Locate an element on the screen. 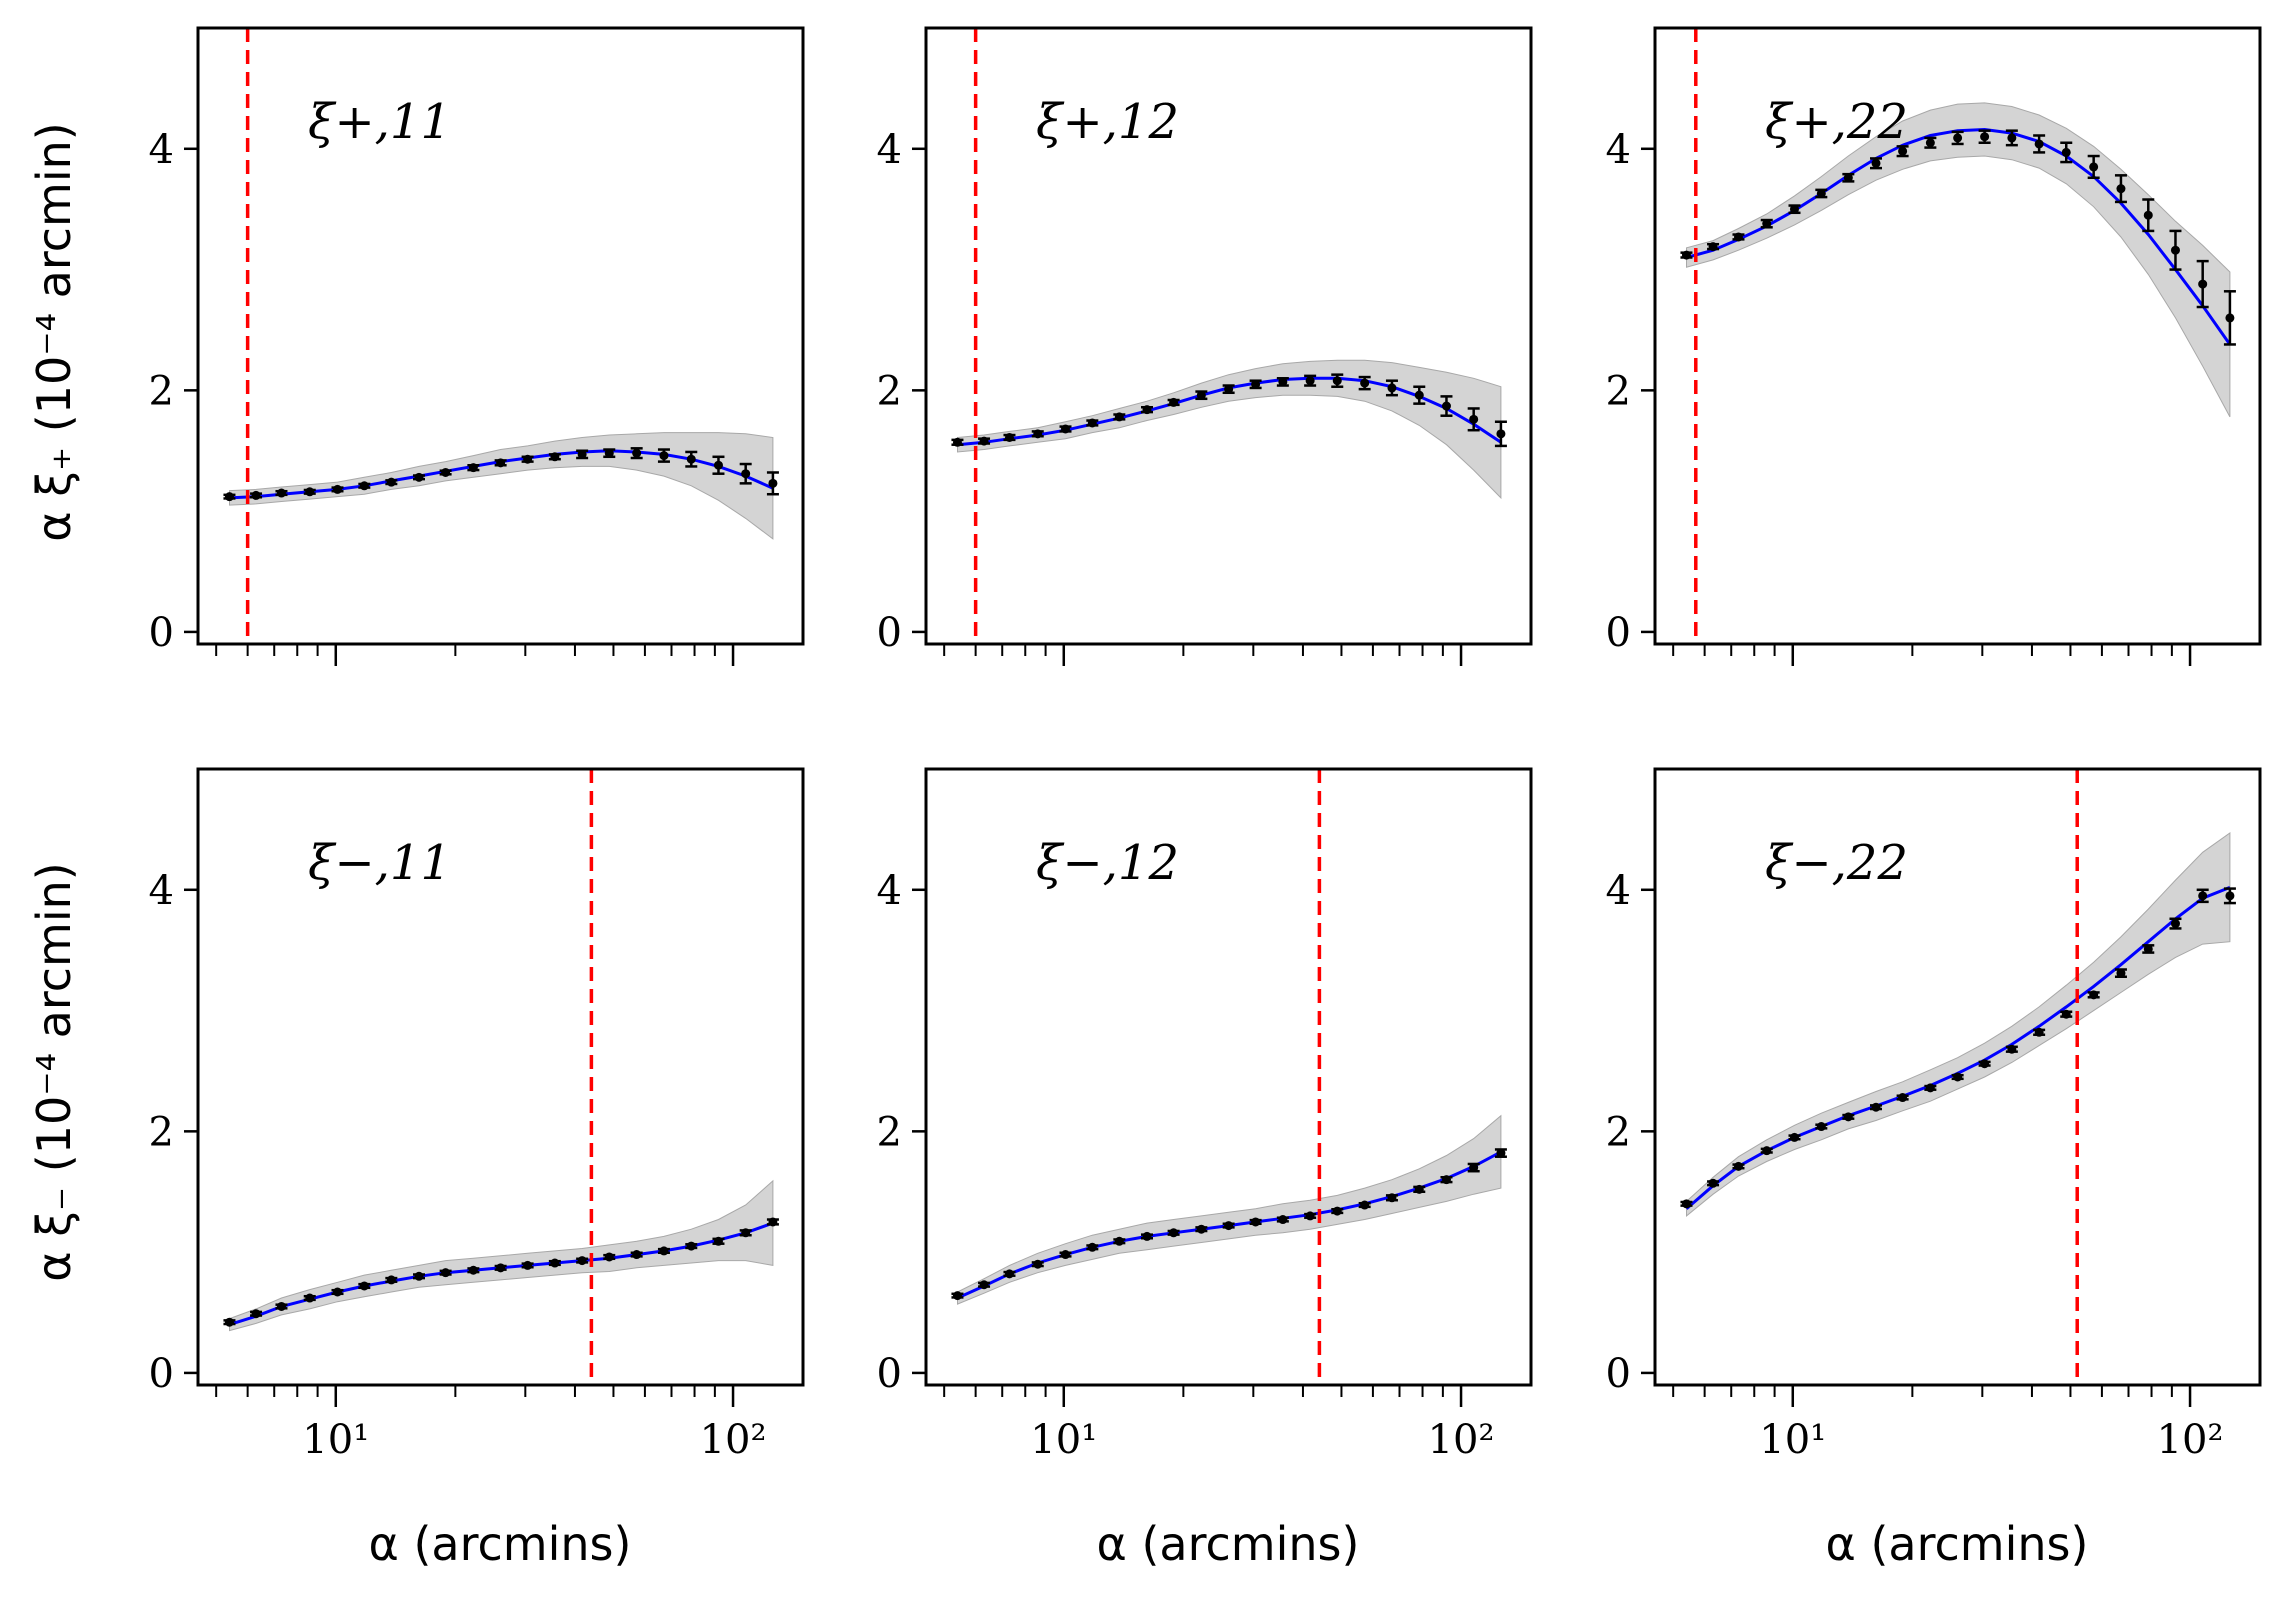 This screenshot has height=1605, width=2290. xtick-label: 10¹ is located at coordinates (1792, 1440).